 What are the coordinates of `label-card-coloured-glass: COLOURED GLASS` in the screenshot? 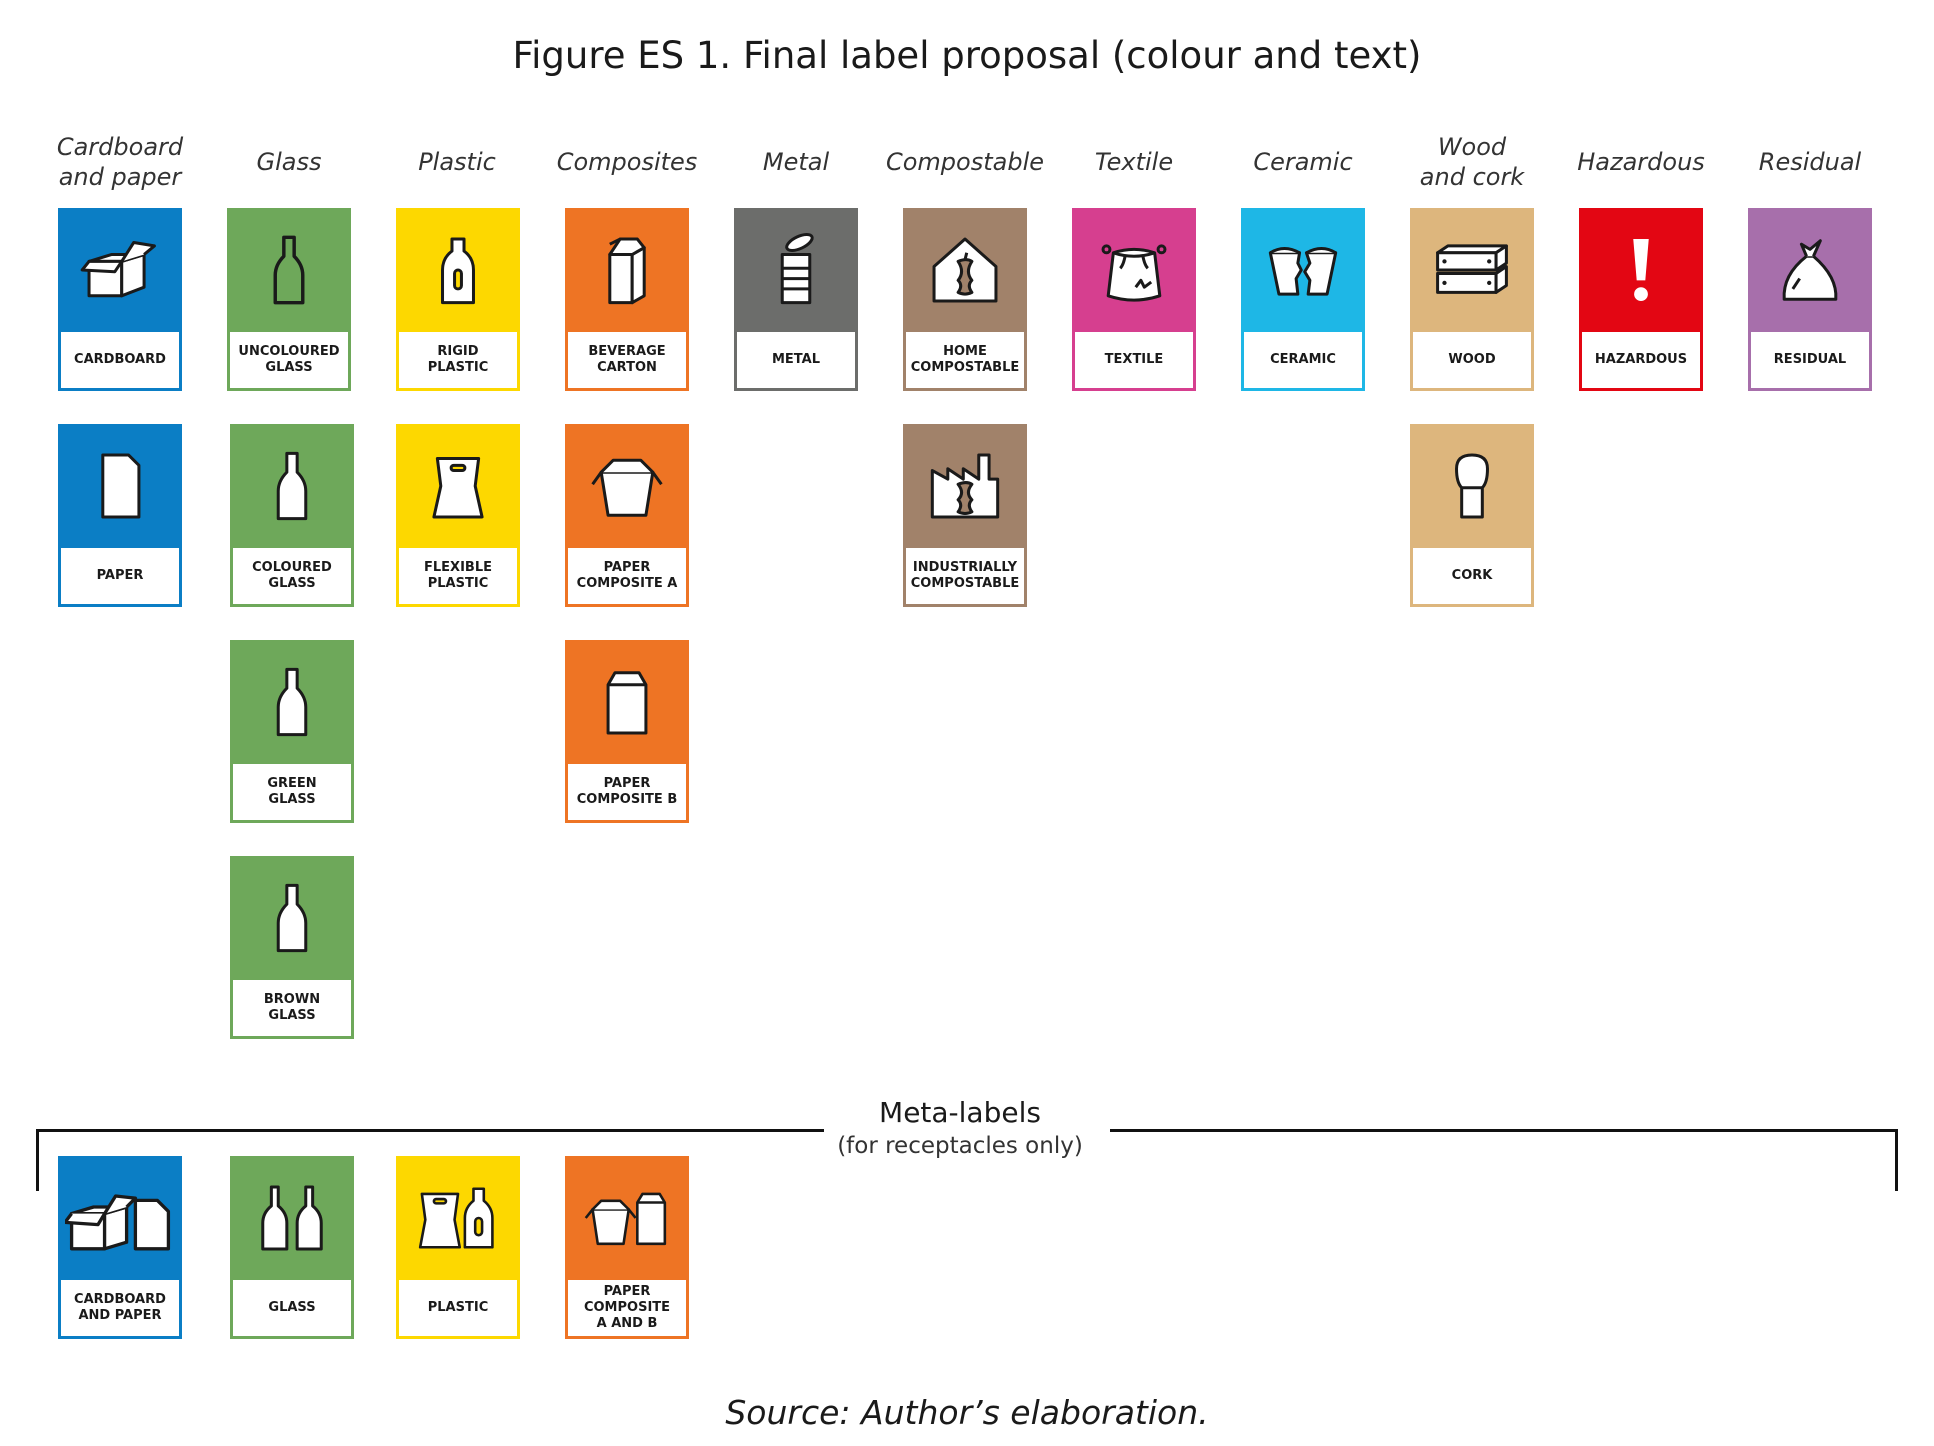 It's located at (292, 515).